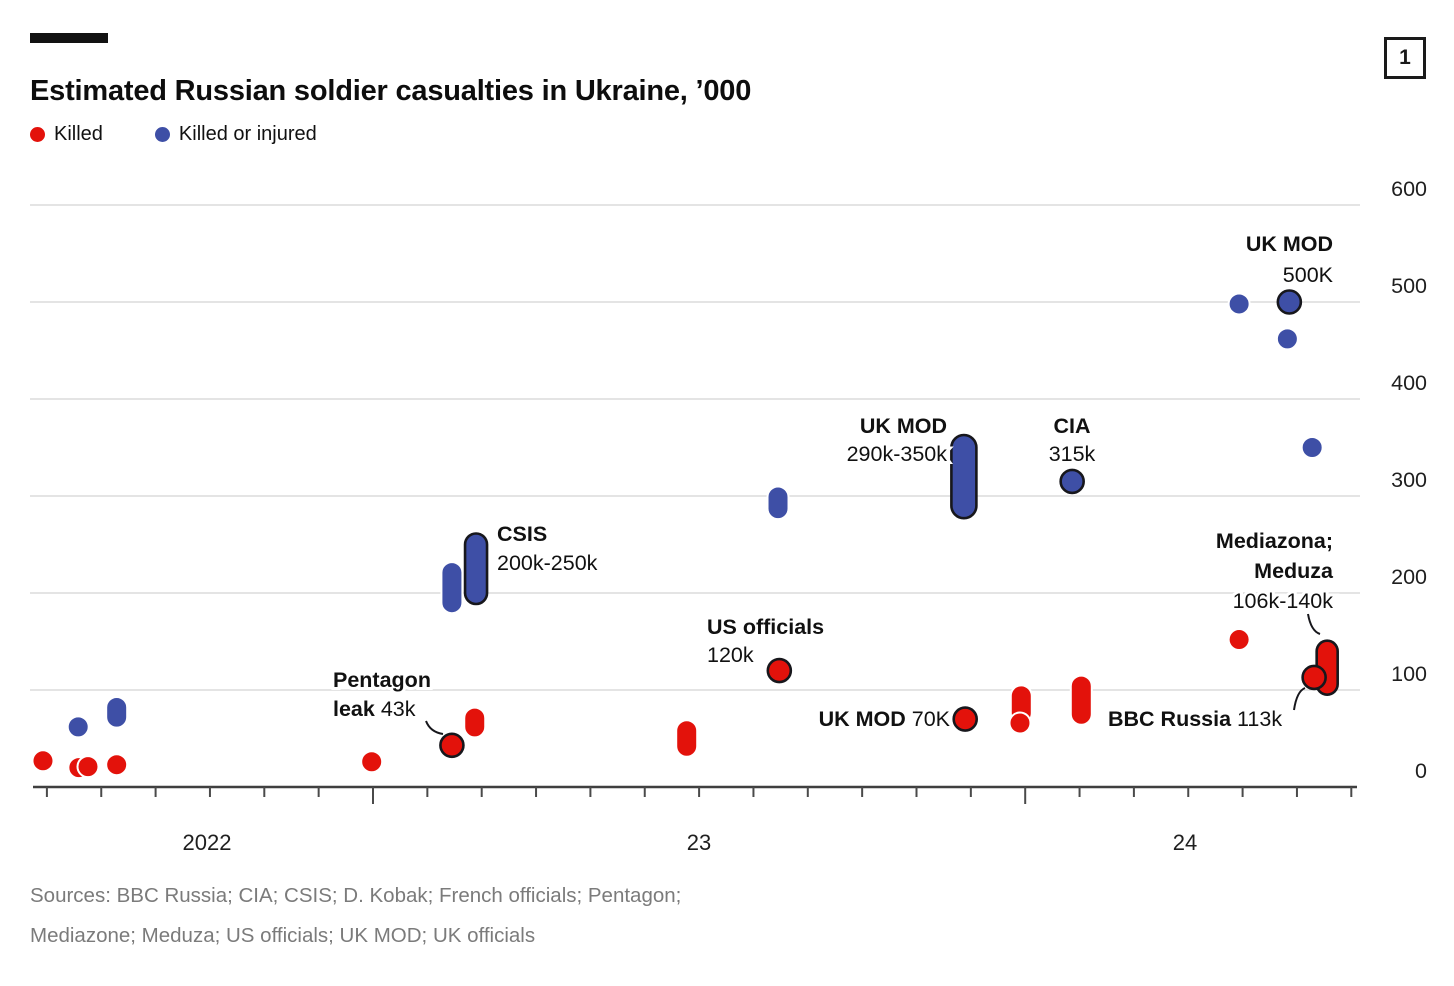  Describe the element at coordinates (730, 655) in the screenshot. I see `annotation-us-officials: 120k` at that location.